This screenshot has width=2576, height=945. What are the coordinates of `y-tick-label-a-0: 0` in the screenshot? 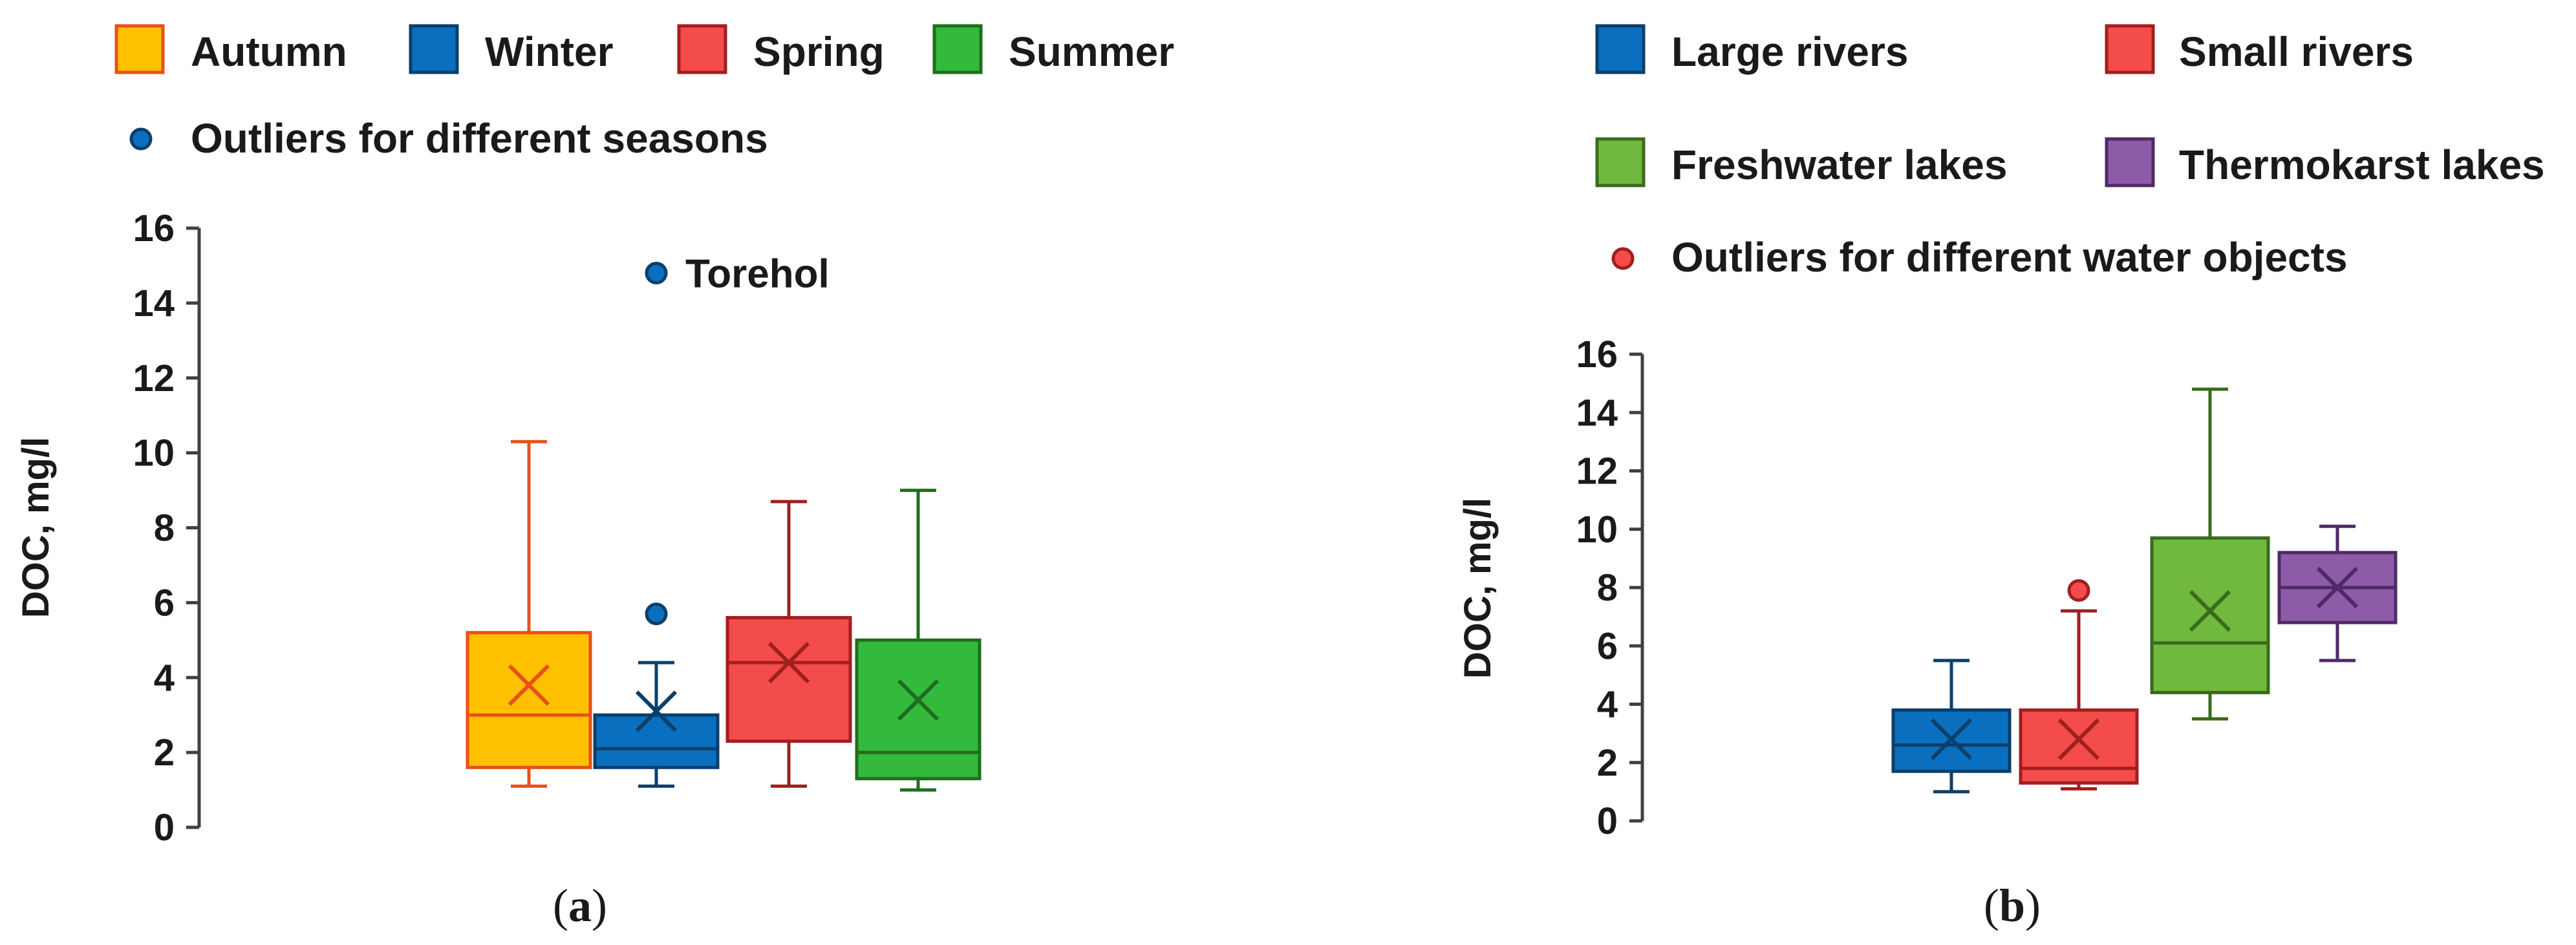 It's located at (164, 828).